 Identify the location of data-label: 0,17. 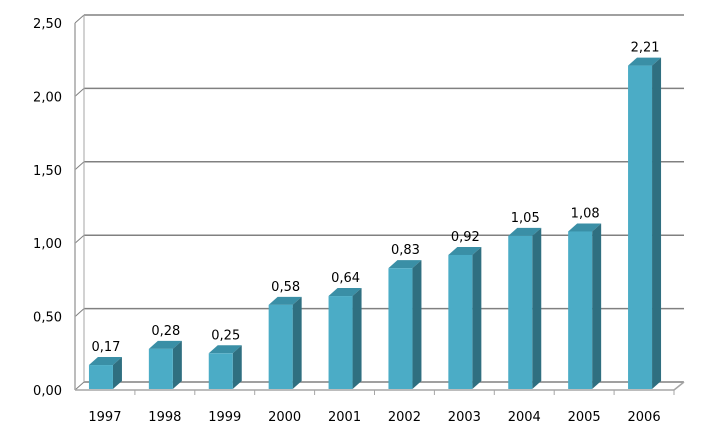
(105, 347).